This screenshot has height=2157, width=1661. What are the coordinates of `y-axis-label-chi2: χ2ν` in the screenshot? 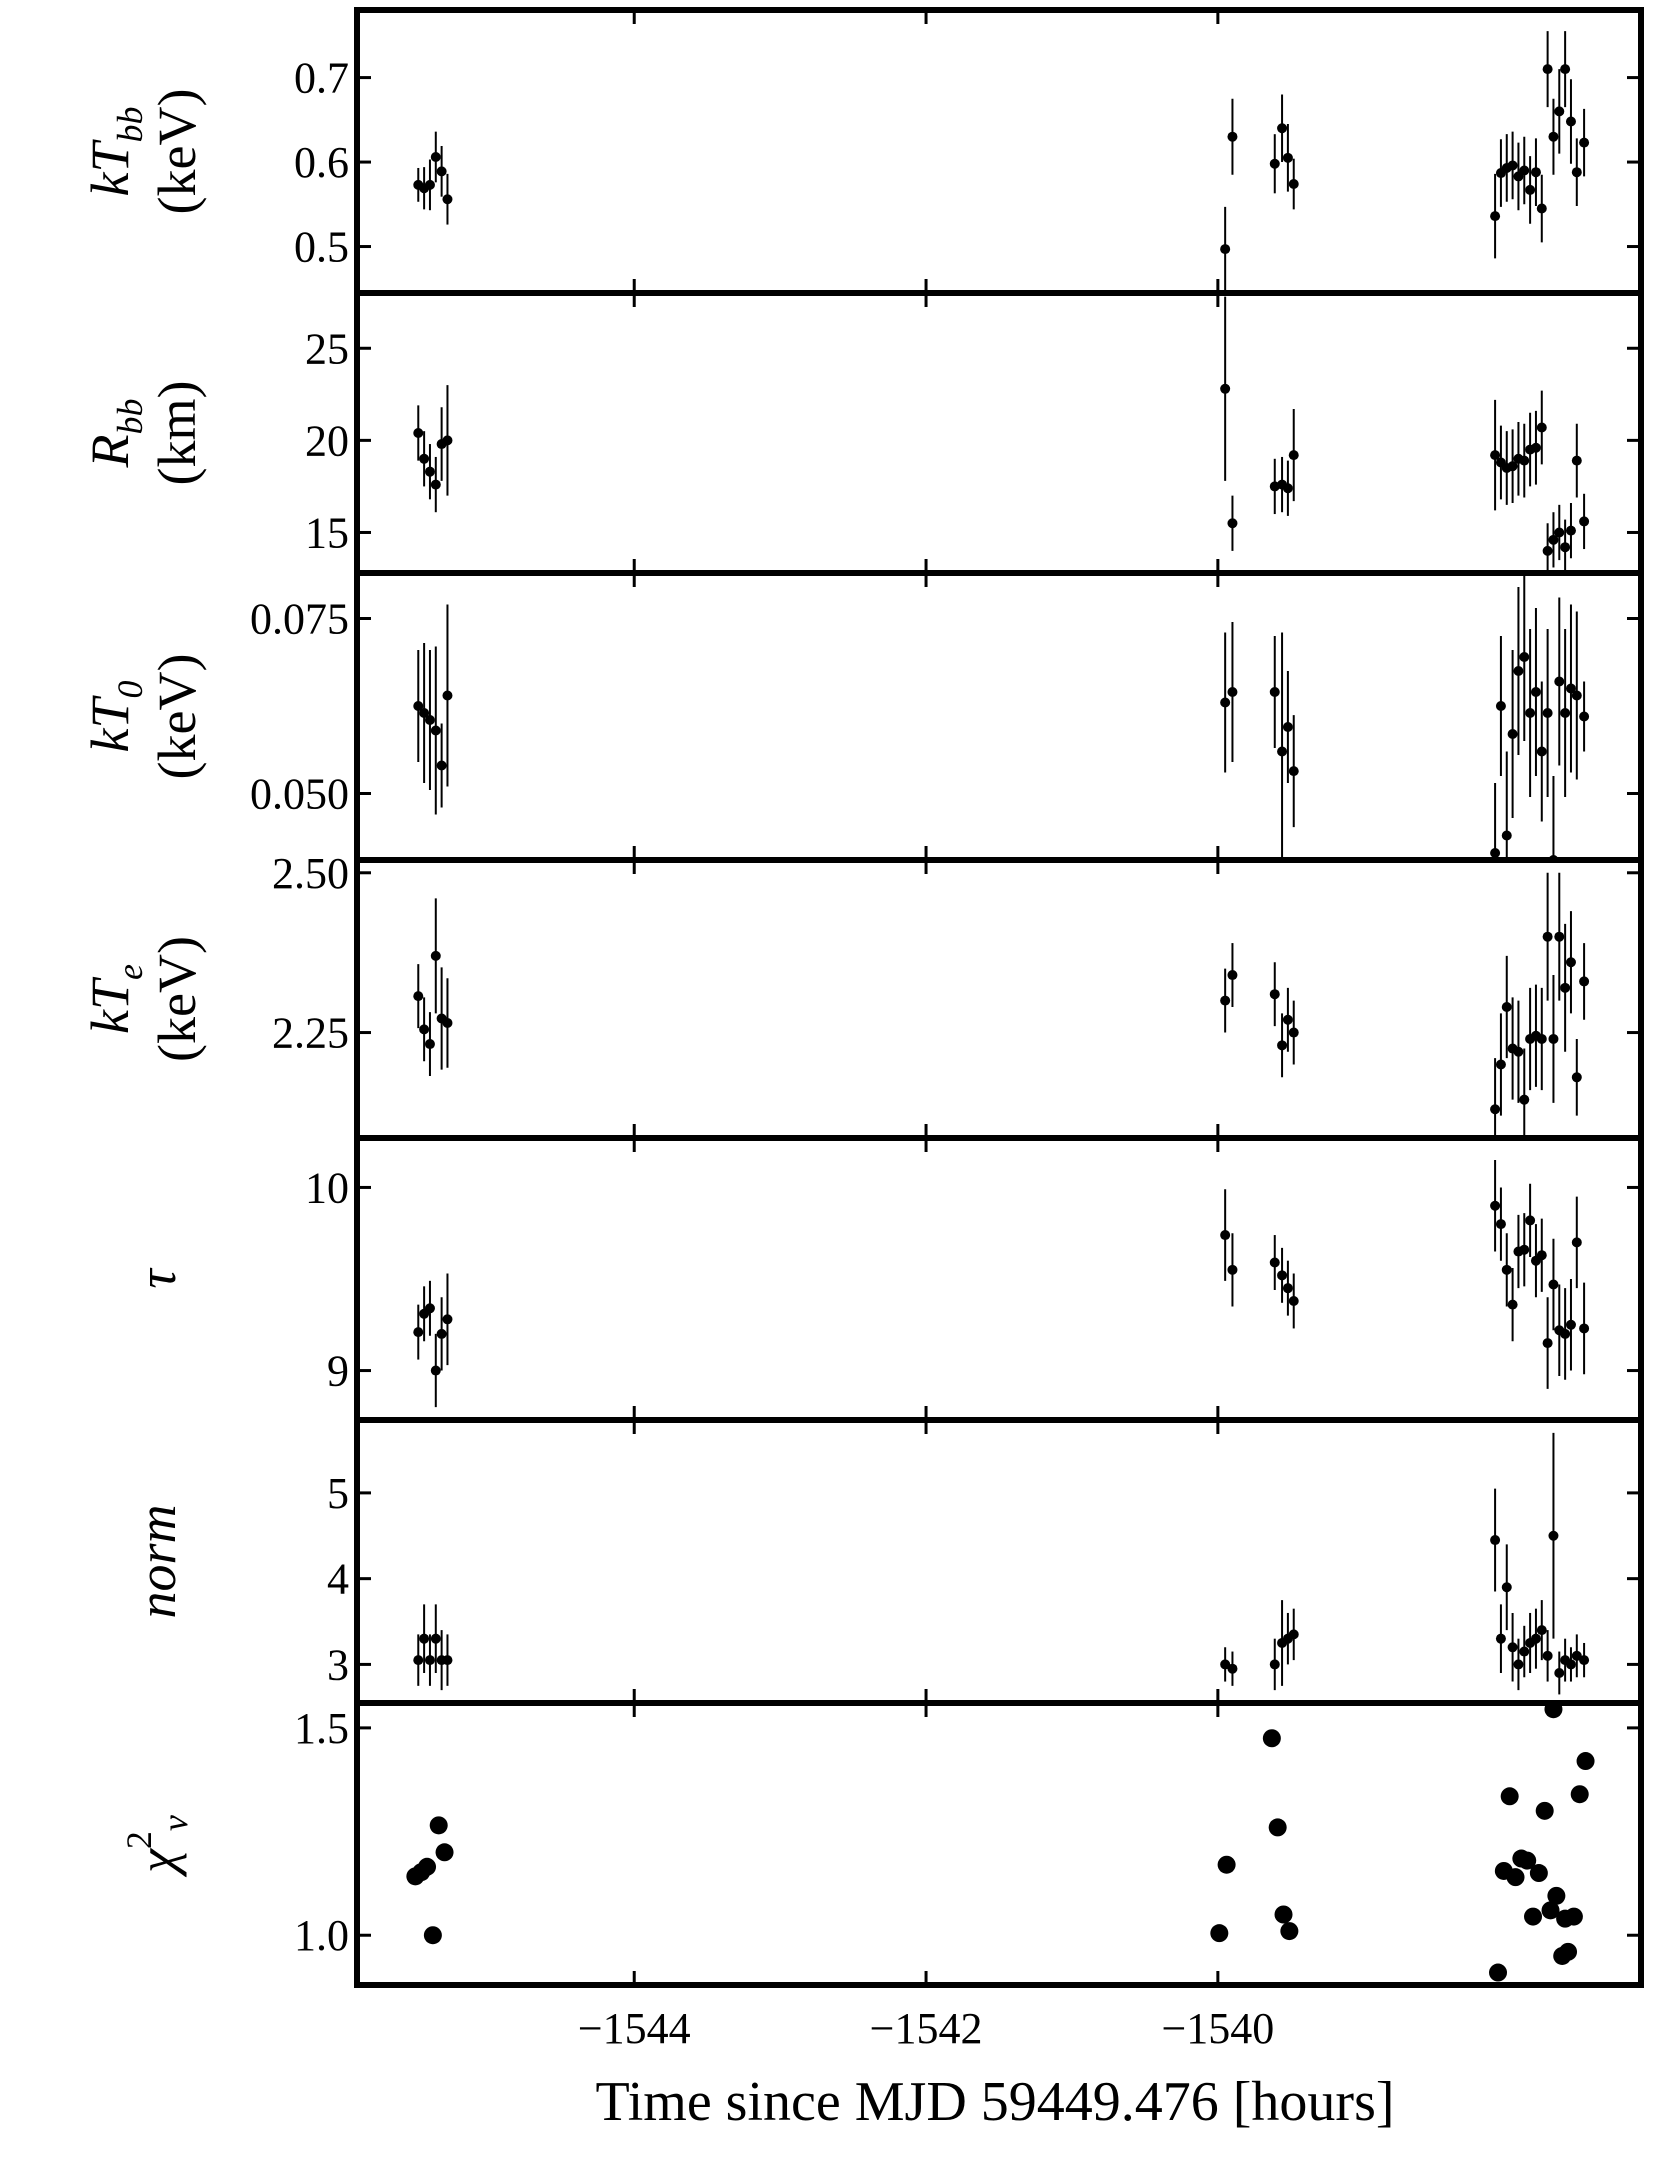 It's located at (157, 1846).